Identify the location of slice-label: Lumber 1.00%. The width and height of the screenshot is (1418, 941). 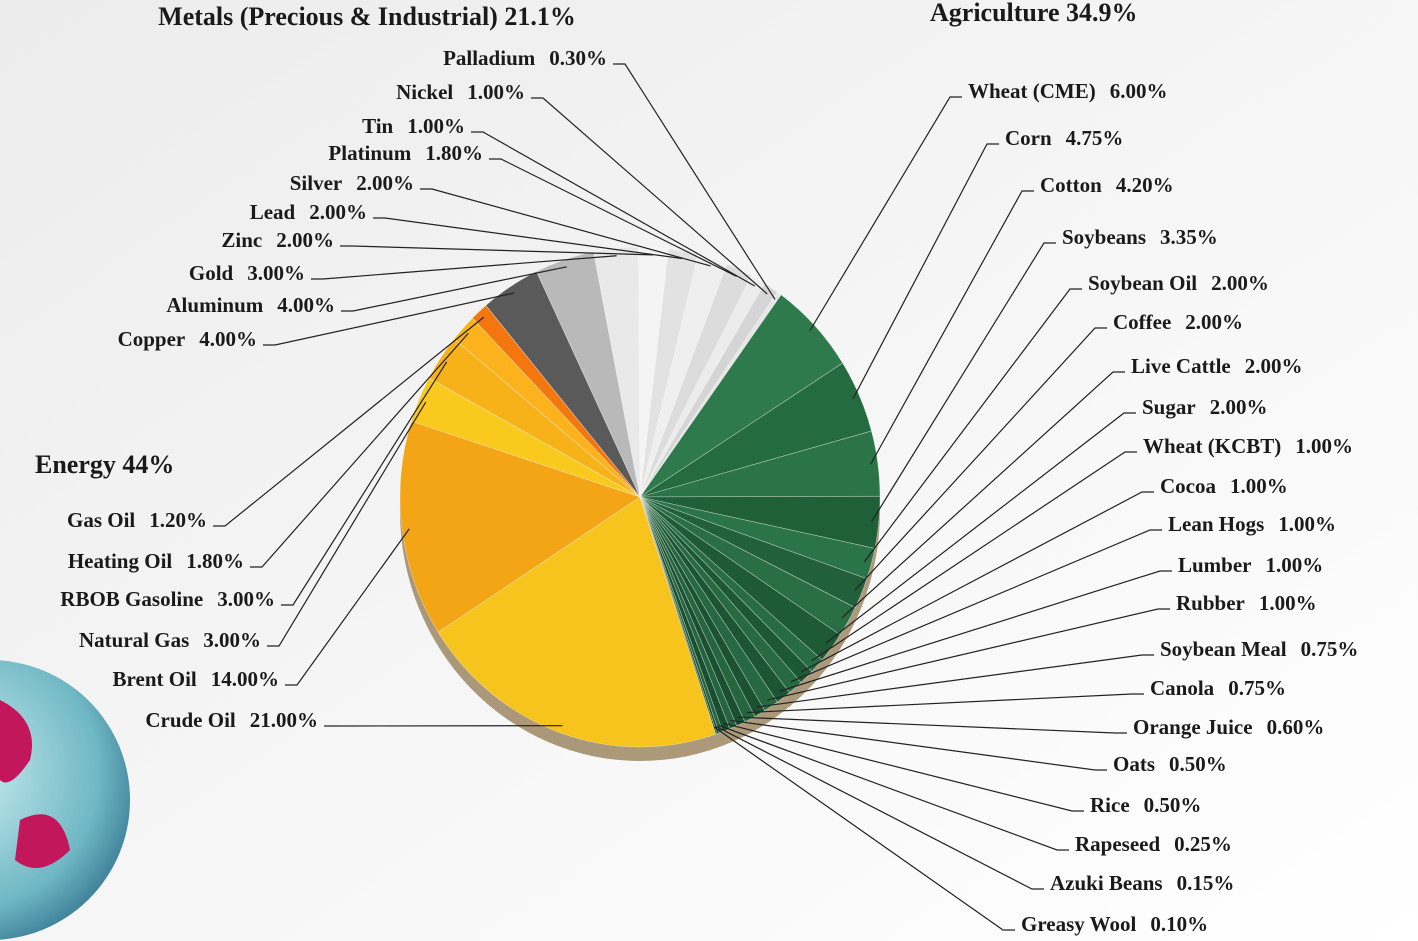
(1250, 565).